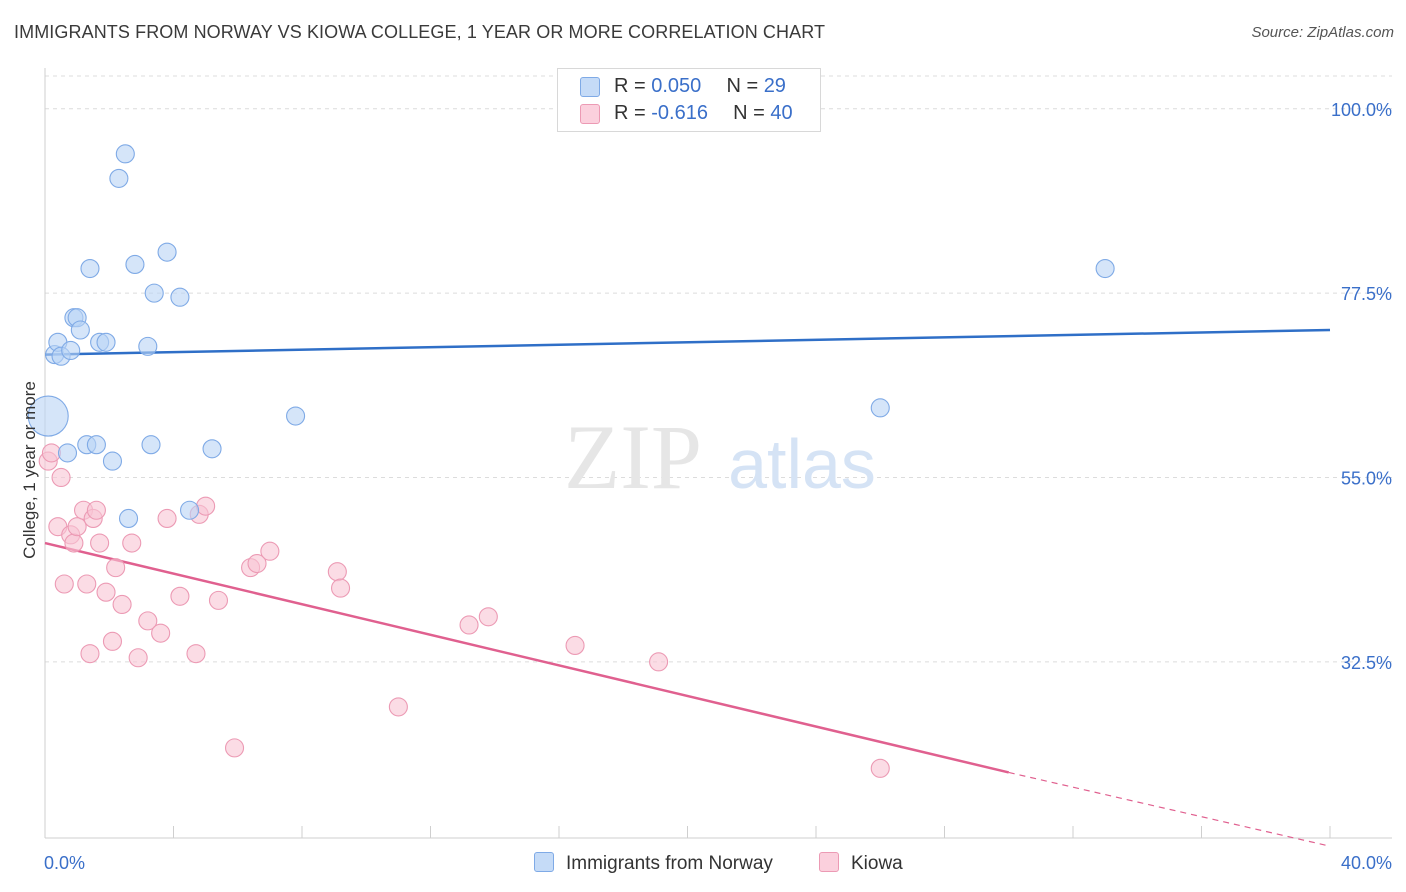 This screenshot has width=1406, height=892. I want to click on x-tick-label-max: 40.0%, so click(1366, 863).